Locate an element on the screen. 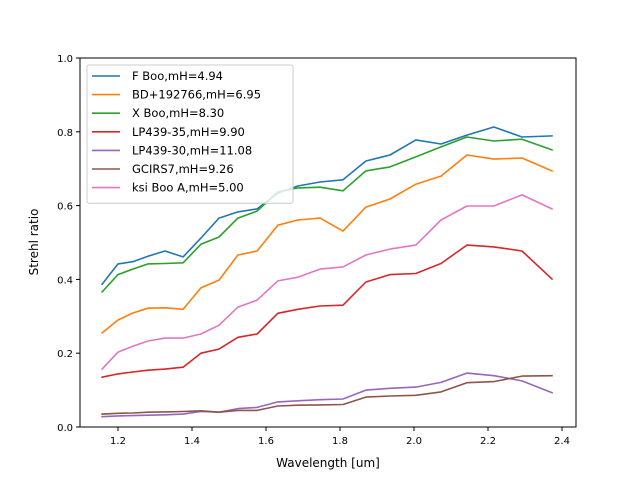 The image size is (640, 480). legend-label: F Boo,mH=4.94 is located at coordinates (177, 76).